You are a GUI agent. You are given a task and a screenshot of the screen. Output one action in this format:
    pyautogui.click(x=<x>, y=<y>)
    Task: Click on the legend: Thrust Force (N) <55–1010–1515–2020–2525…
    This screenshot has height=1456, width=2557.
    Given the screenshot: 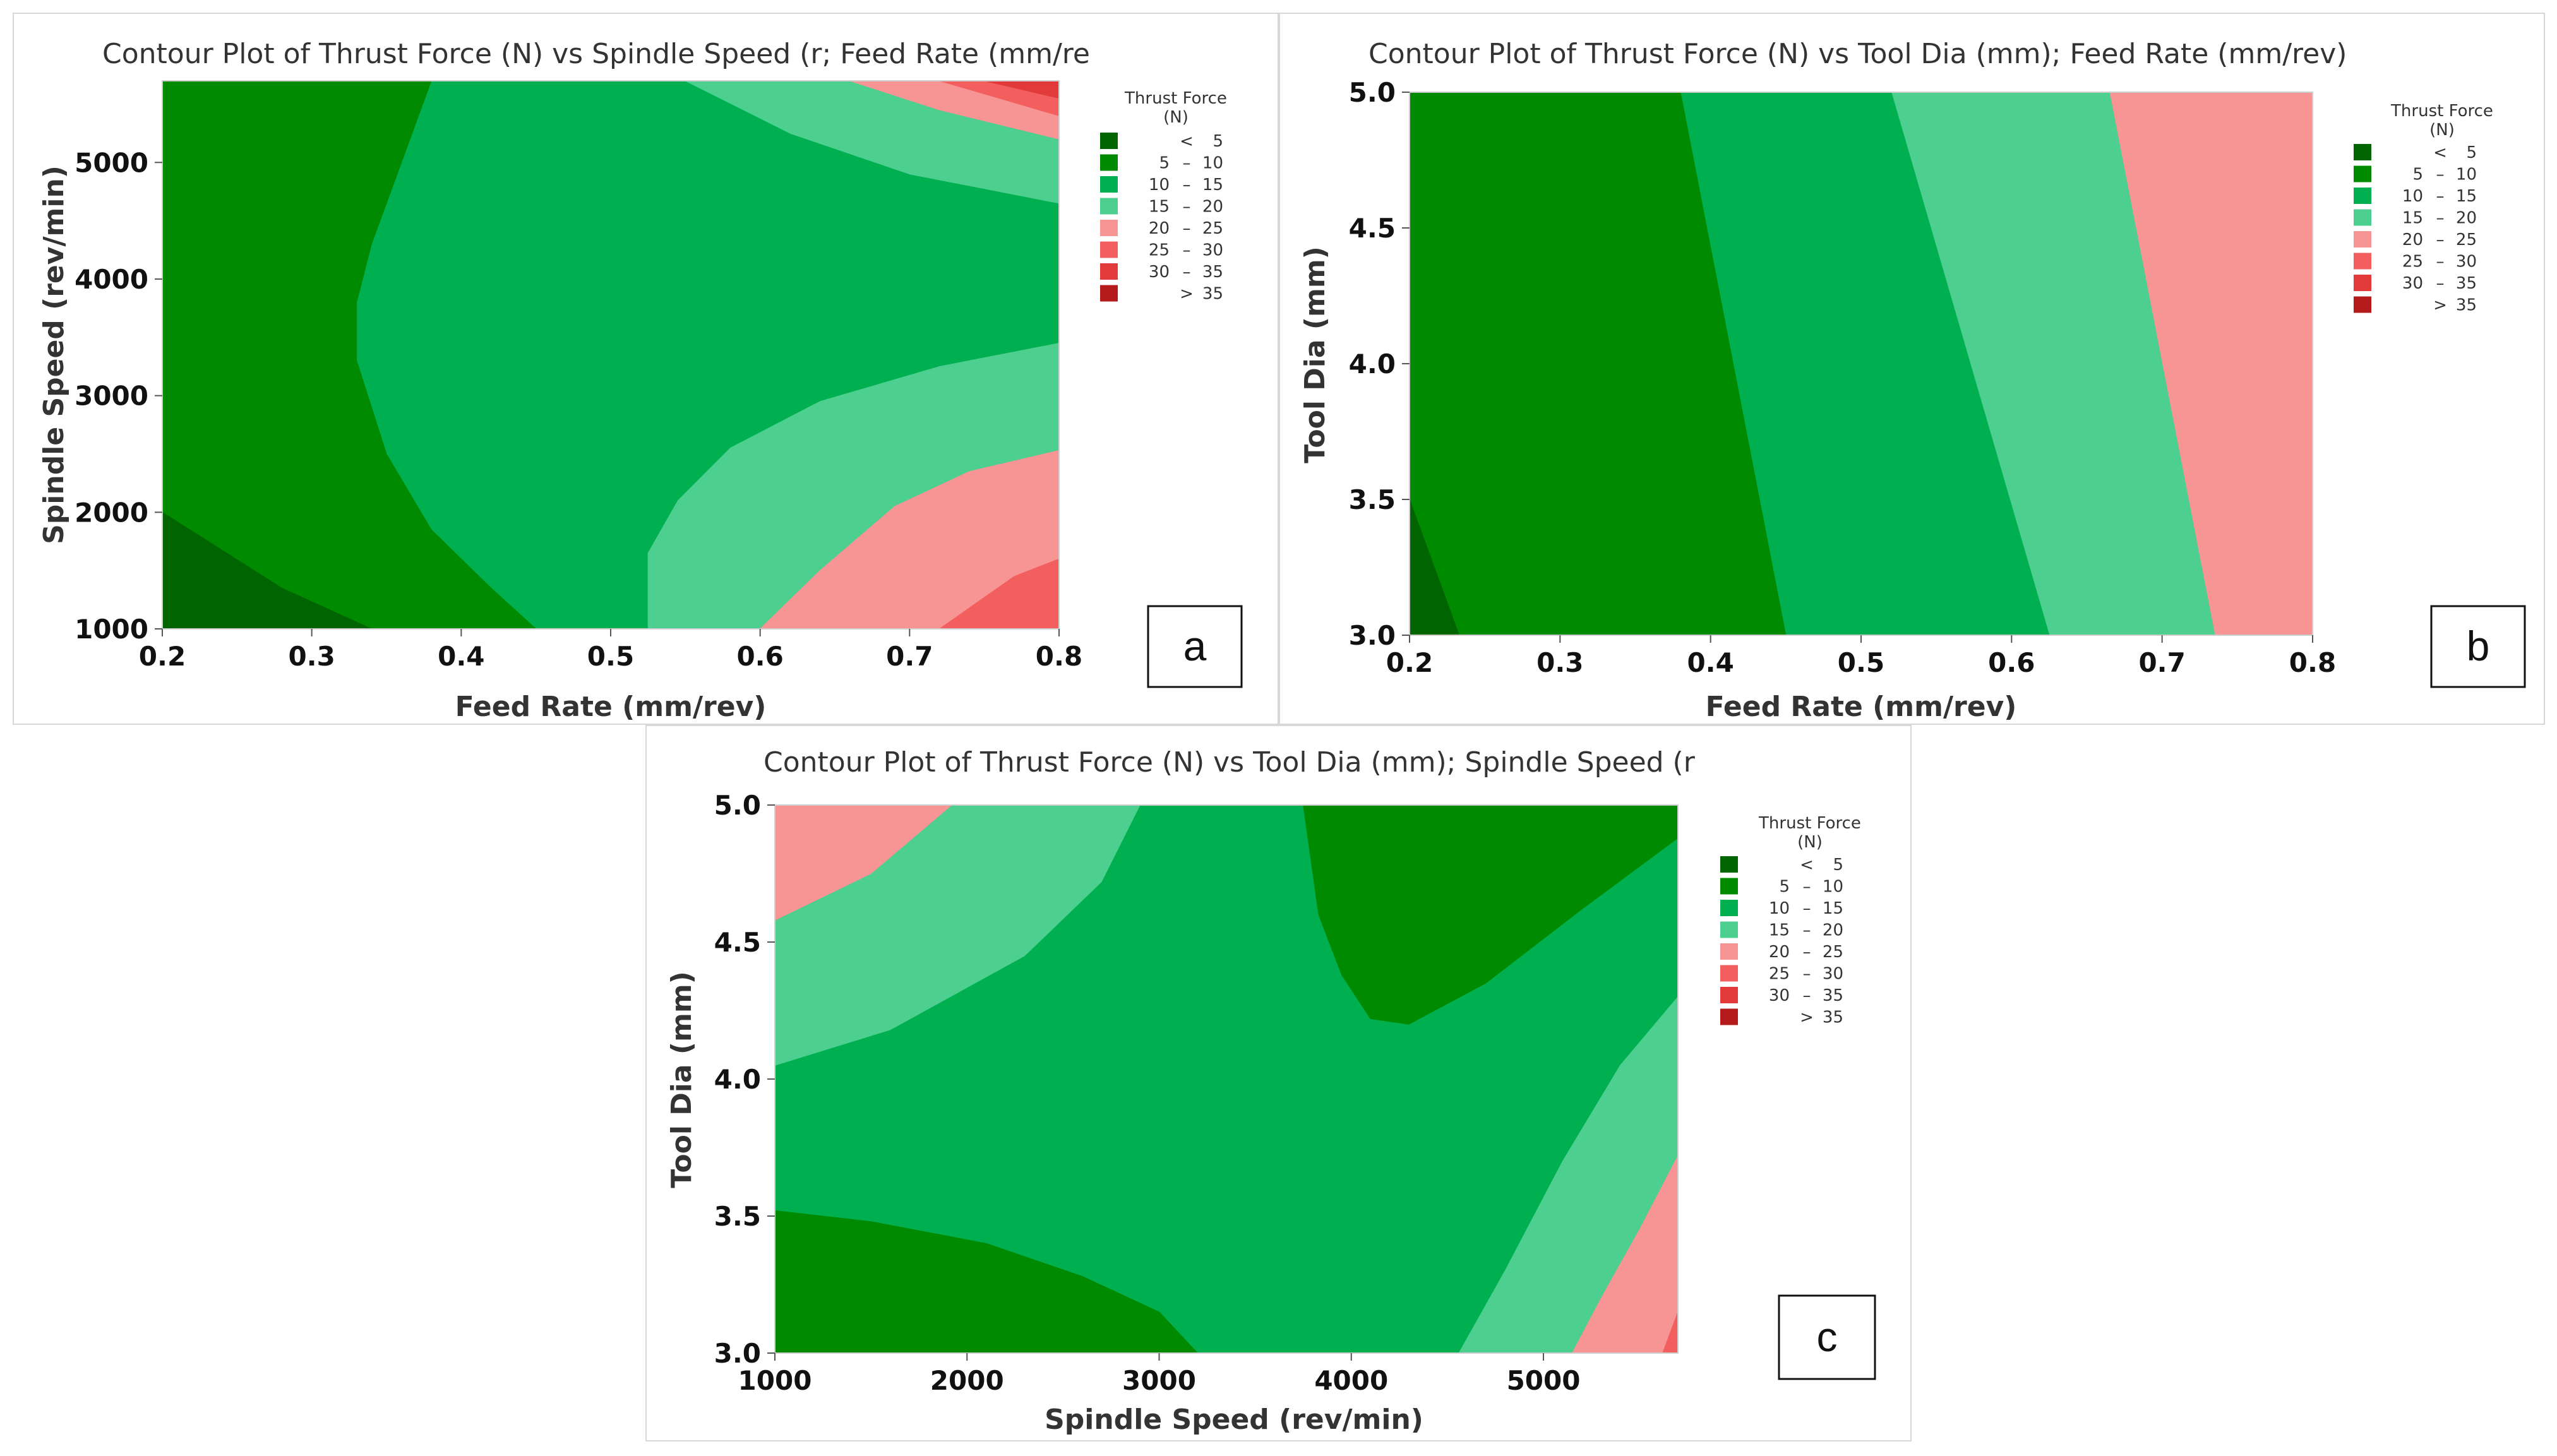 What is the action you would take?
    pyautogui.click(x=1790, y=920)
    